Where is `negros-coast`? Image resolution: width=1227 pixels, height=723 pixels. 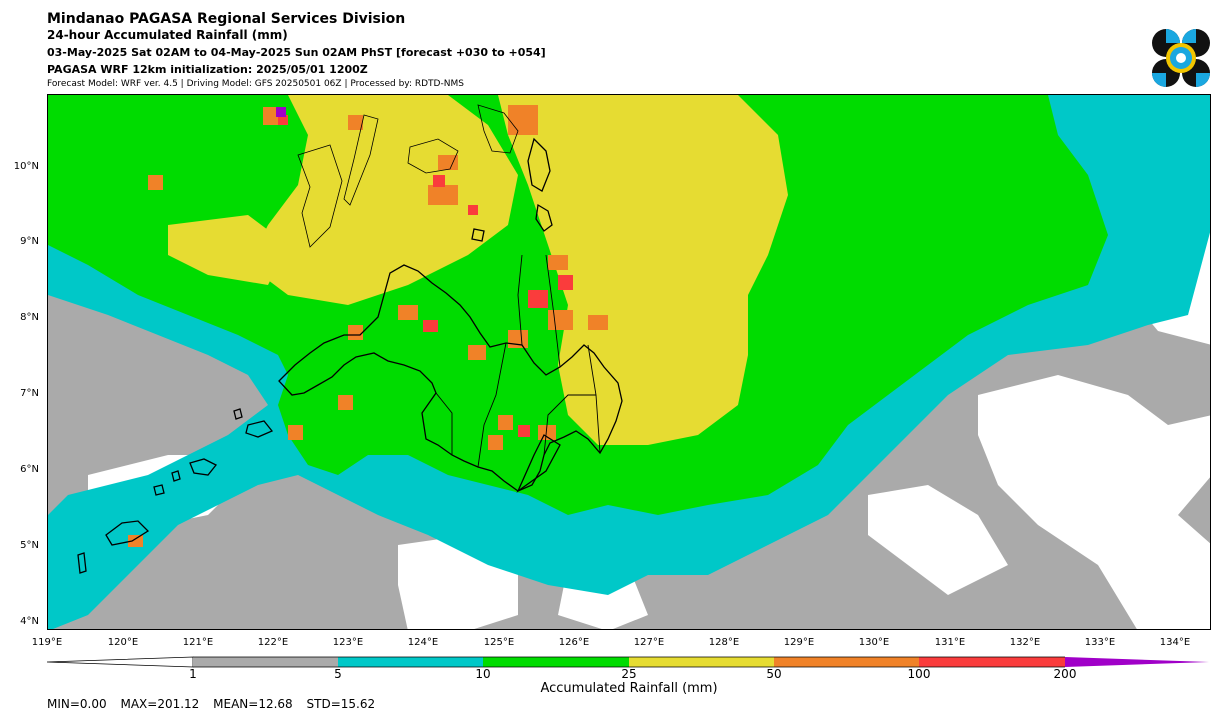
negros-coast is located at coordinates (320, 196).